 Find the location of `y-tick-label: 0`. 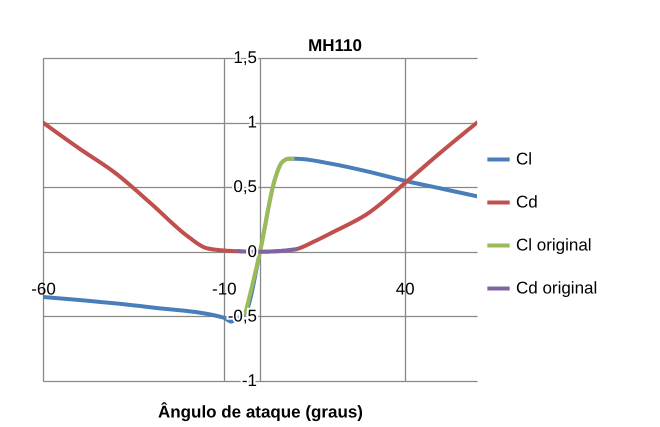

y-tick-label: 0 is located at coordinates (252, 251).